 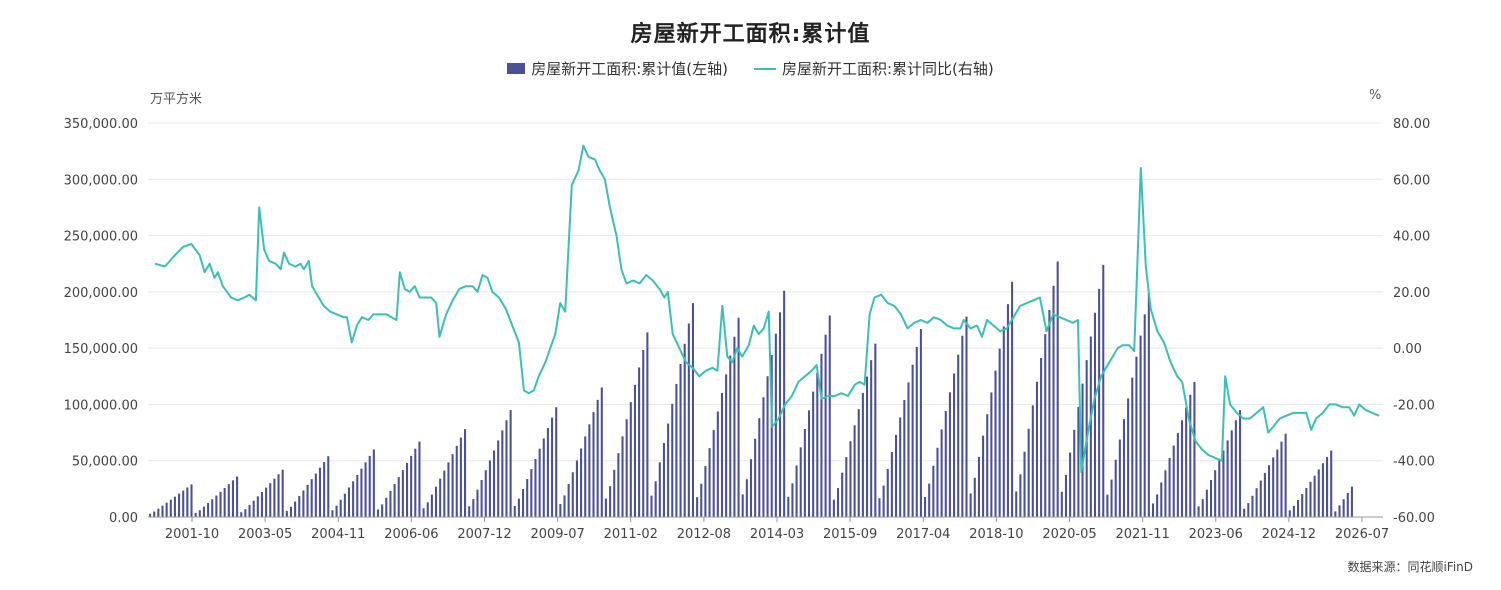 What do you see at coordinates (1375, 95) in the screenshot?
I see `right-axis-unit: %` at bounding box center [1375, 95].